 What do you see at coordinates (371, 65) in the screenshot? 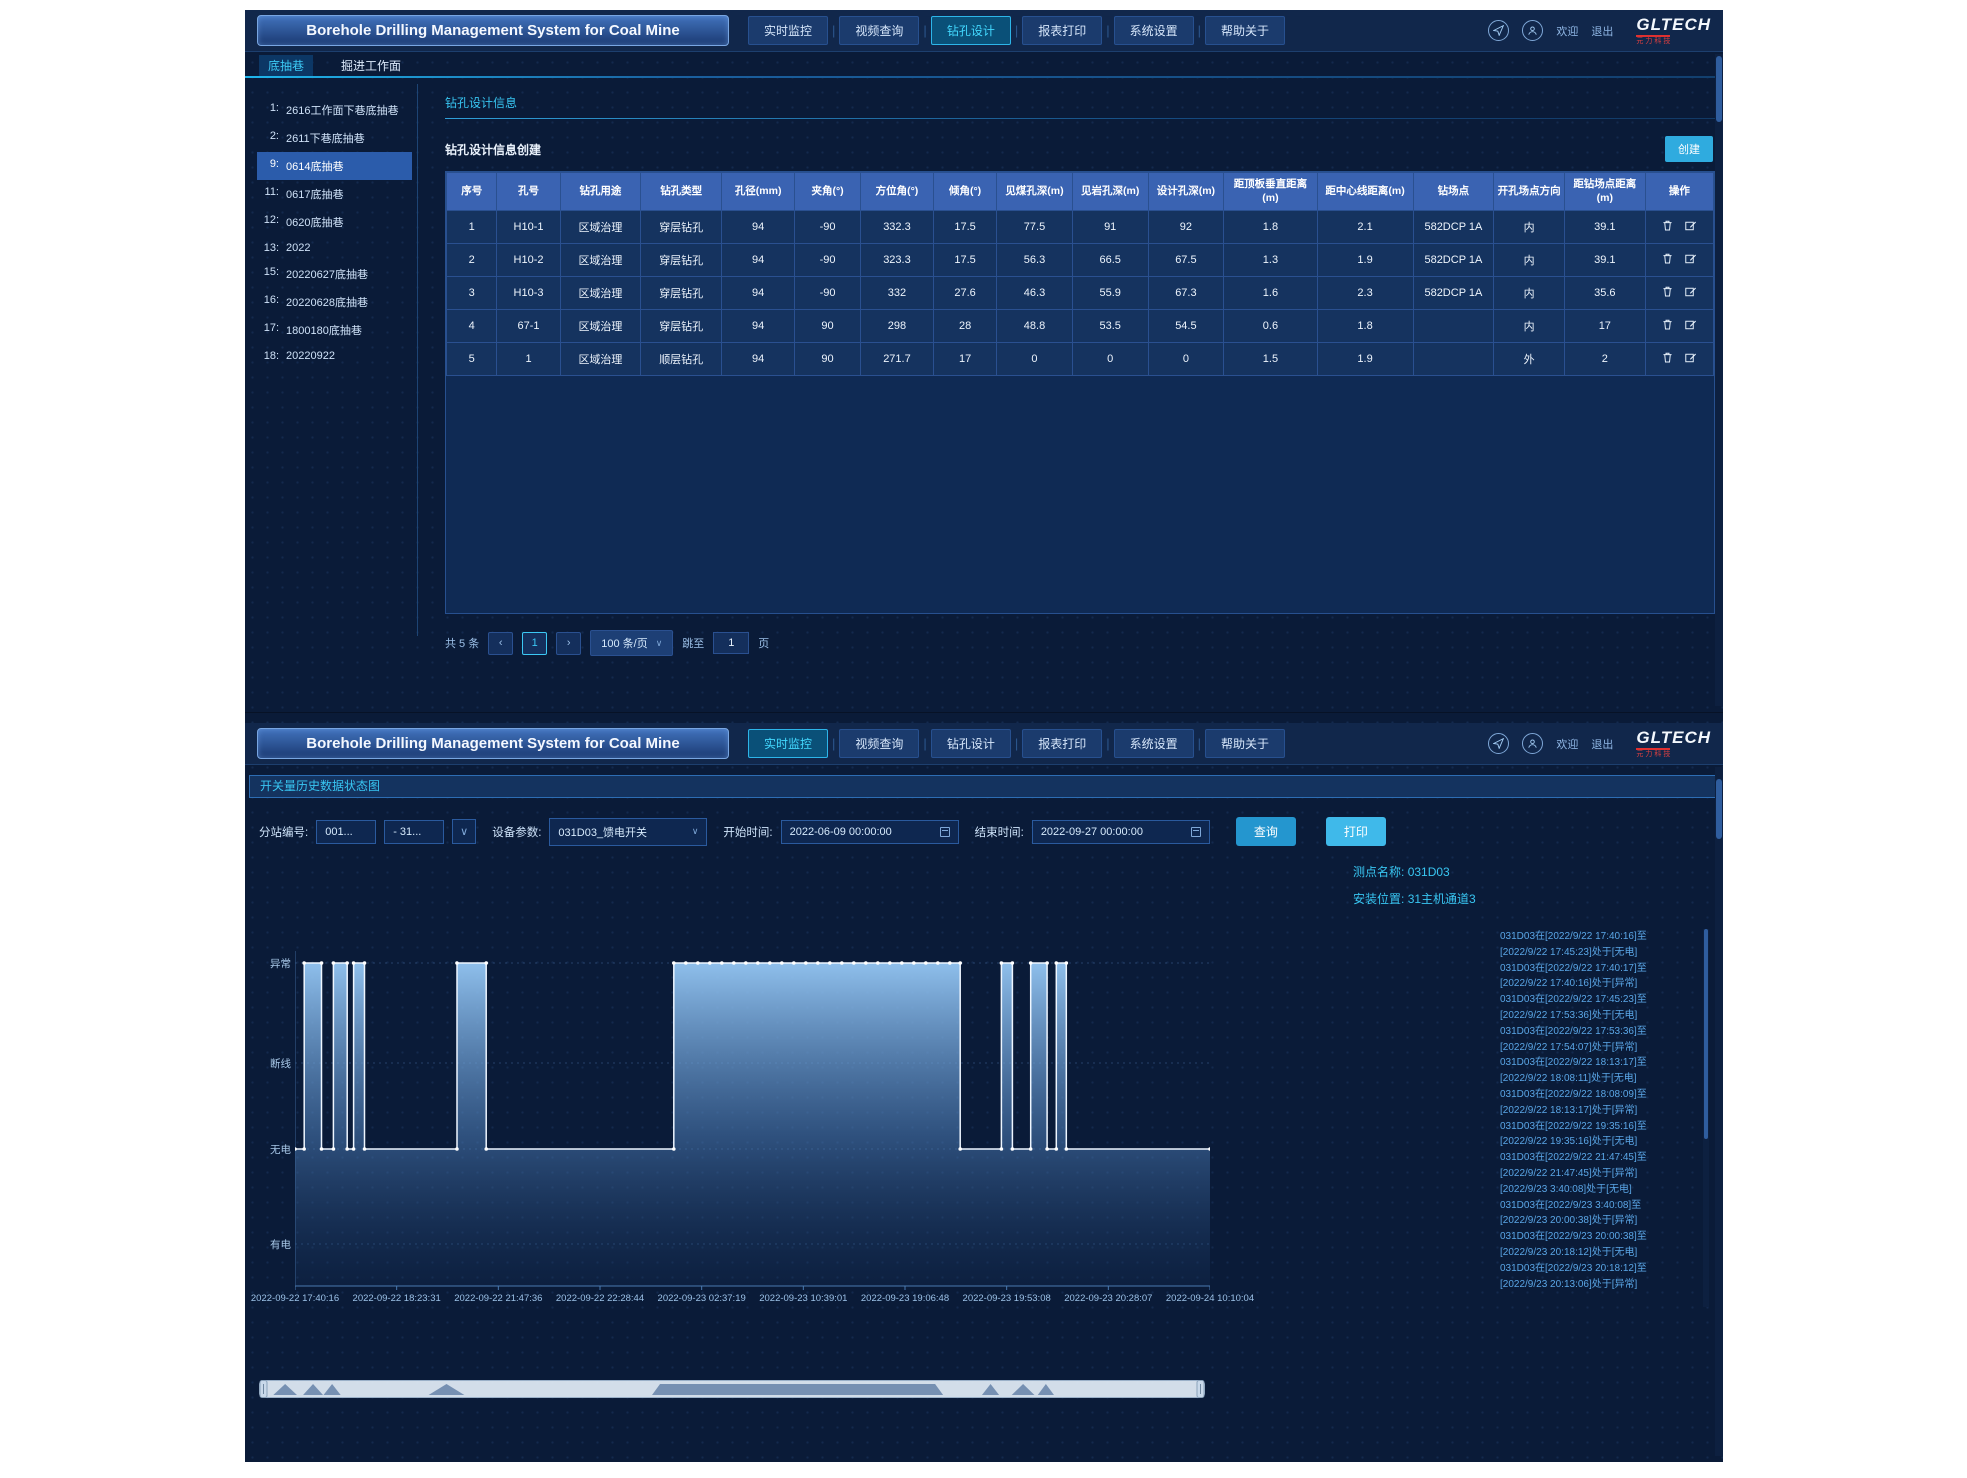
I see `subtab-heading-face: 掘进工作面` at bounding box center [371, 65].